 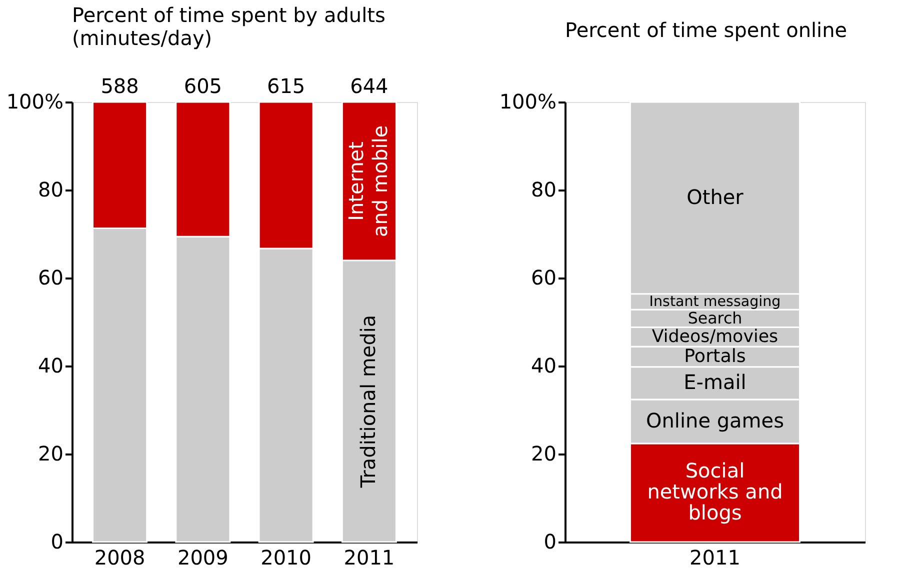 I want to click on series-label: Search, so click(x=715, y=318).